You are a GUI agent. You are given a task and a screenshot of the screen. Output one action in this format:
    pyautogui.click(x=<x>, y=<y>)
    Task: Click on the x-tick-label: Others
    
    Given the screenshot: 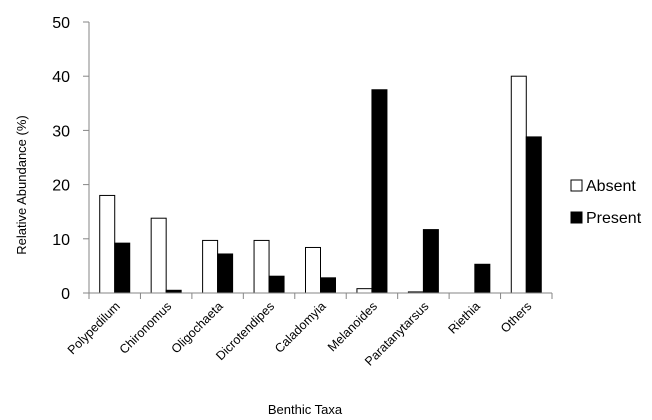 What is the action you would take?
    pyautogui.click(x=516, y=317)
    